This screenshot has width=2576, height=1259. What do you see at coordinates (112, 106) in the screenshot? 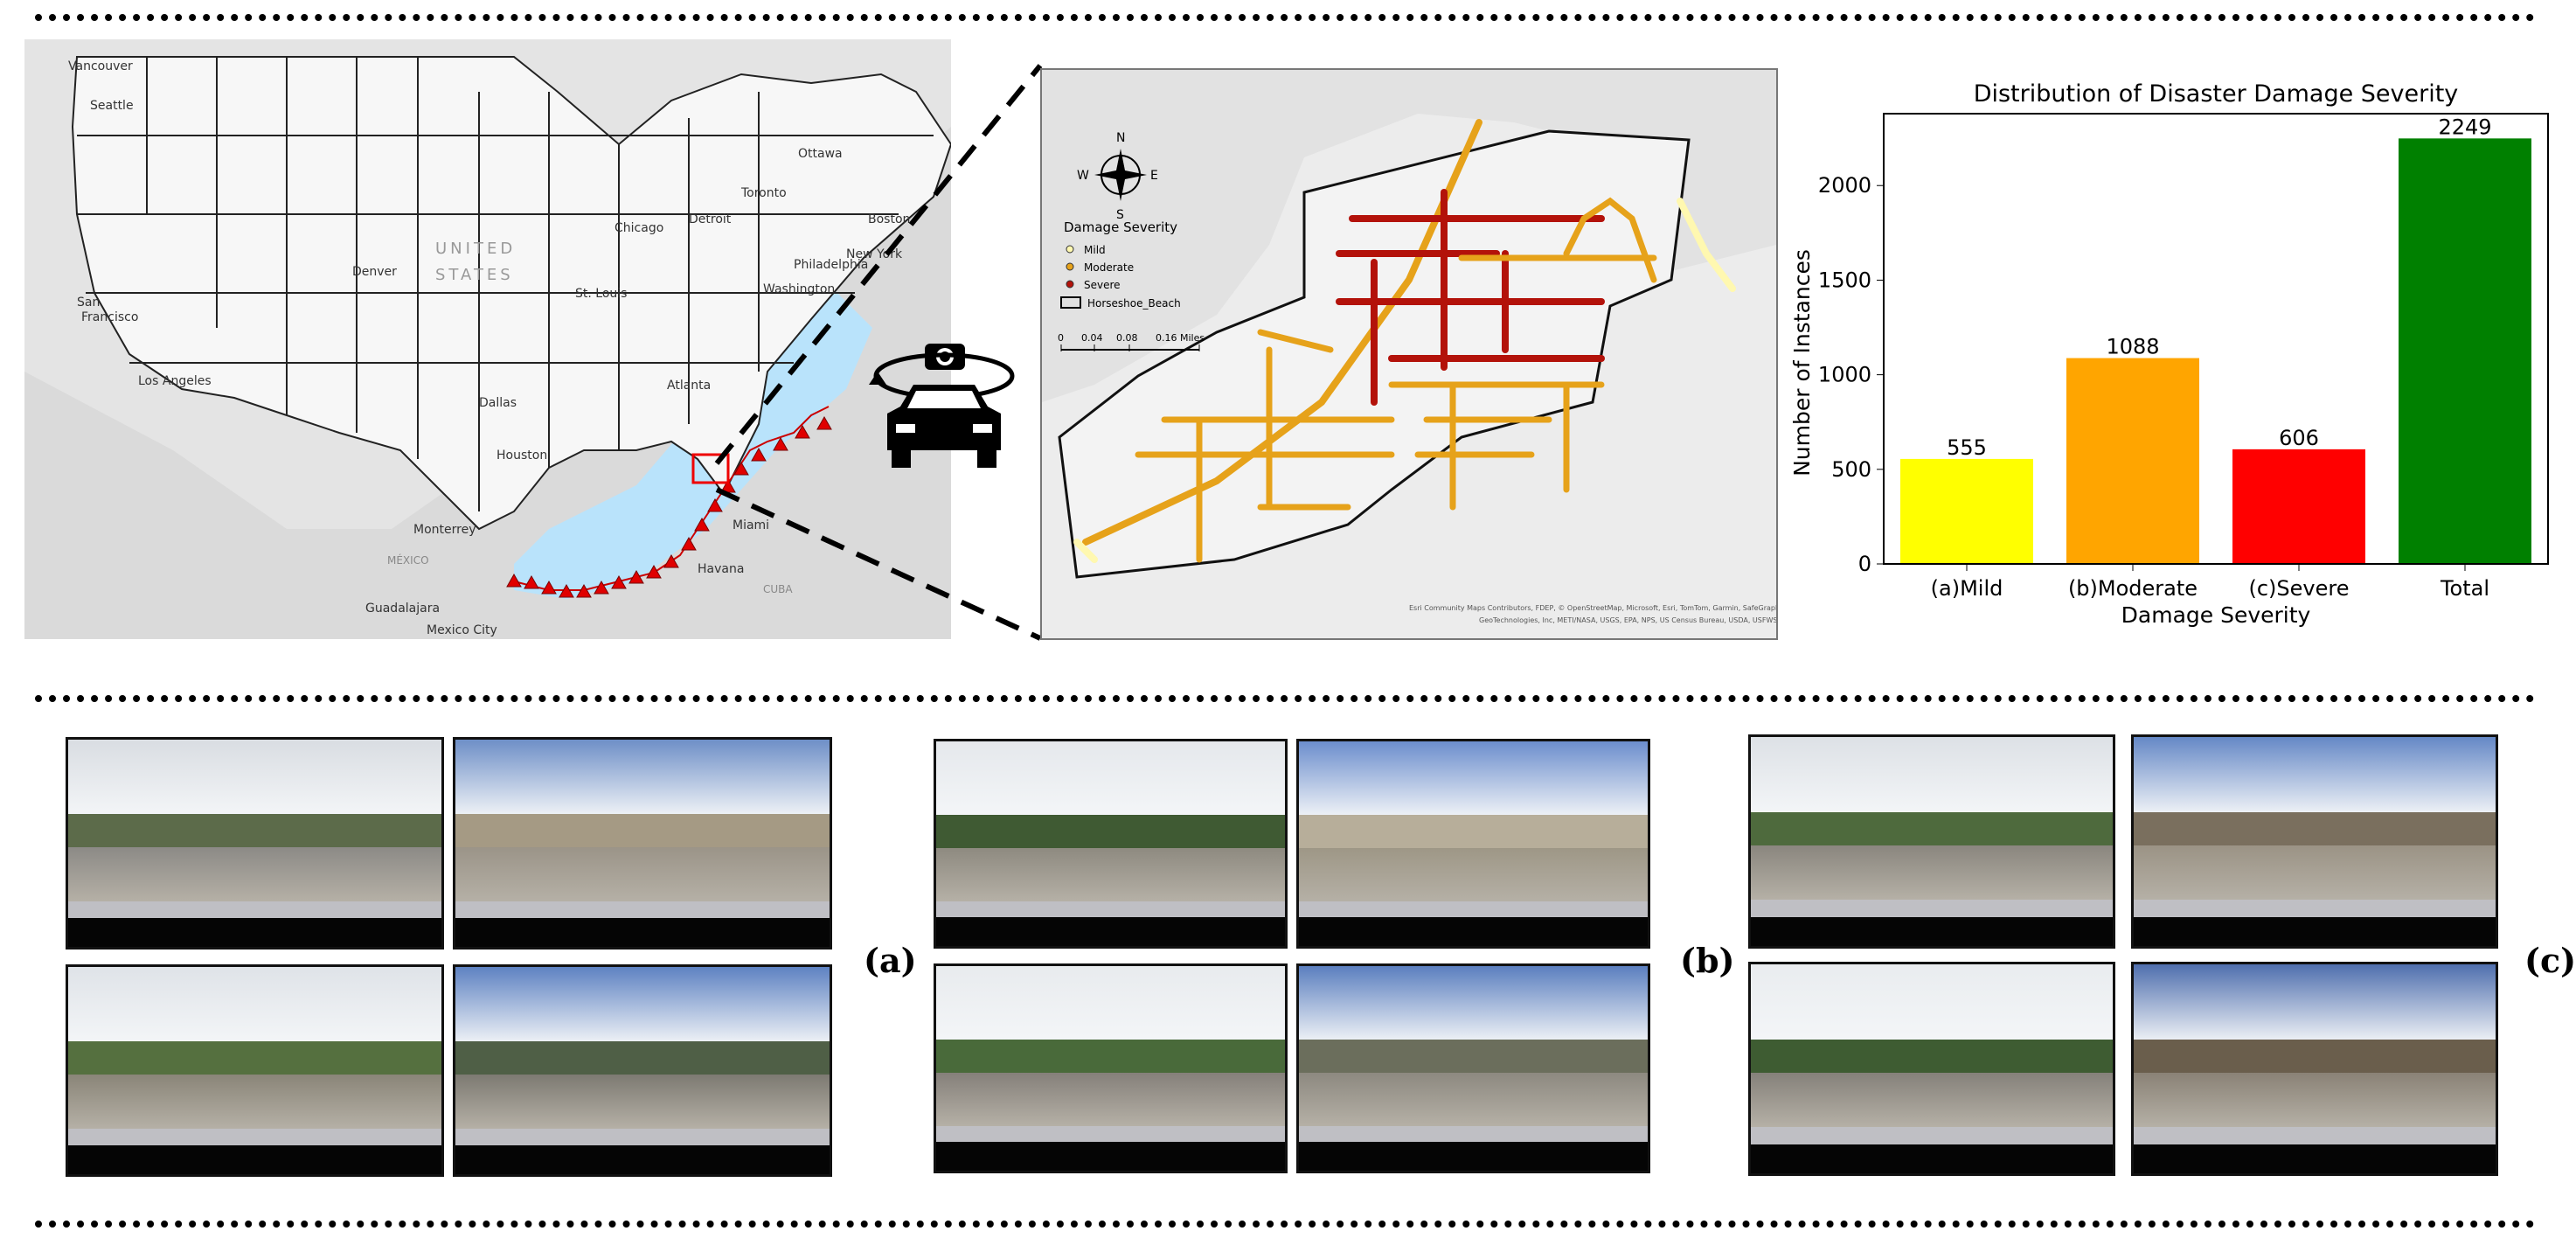
I see `svg-text: Seattle` at bounding box center [112, 106].